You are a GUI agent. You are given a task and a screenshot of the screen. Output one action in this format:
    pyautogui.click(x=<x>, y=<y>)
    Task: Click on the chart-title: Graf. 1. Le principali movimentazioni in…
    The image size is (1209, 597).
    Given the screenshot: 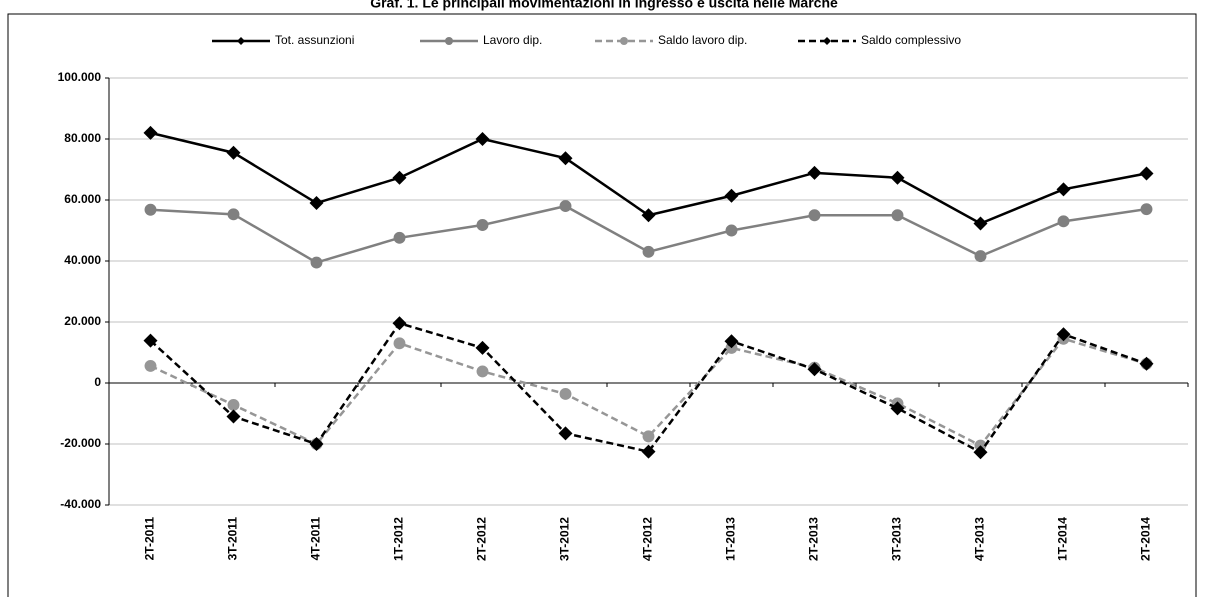 What is the action you would take?
    pyautogui.click(x=604, y=5)
    